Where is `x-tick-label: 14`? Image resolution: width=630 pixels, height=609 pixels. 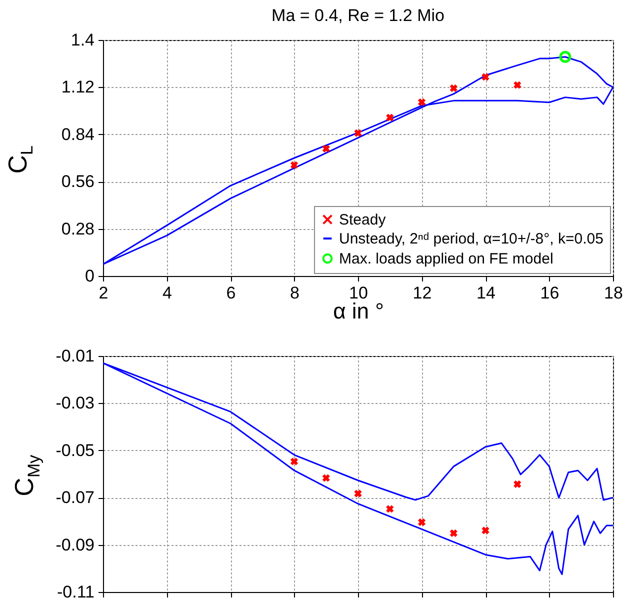
x-tick-label: 14 is located at coordinates (486, 293).